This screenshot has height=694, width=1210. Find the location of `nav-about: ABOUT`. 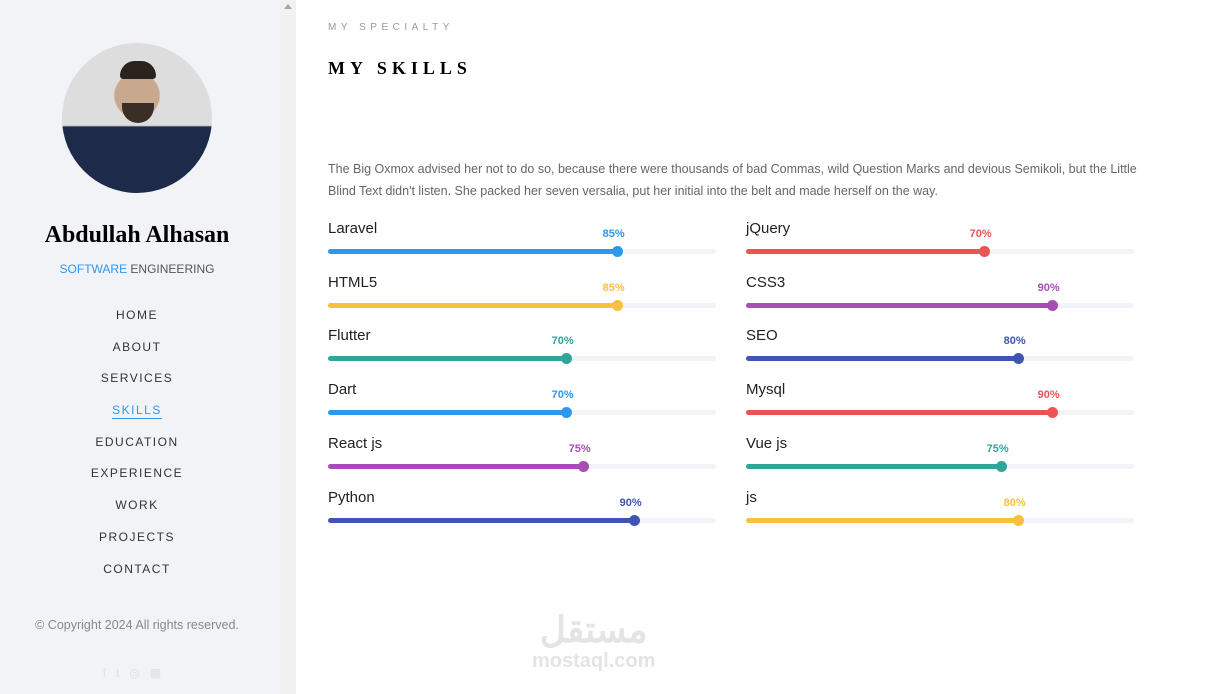

nav-about: ABOUT is located at coordinates (137, 346).